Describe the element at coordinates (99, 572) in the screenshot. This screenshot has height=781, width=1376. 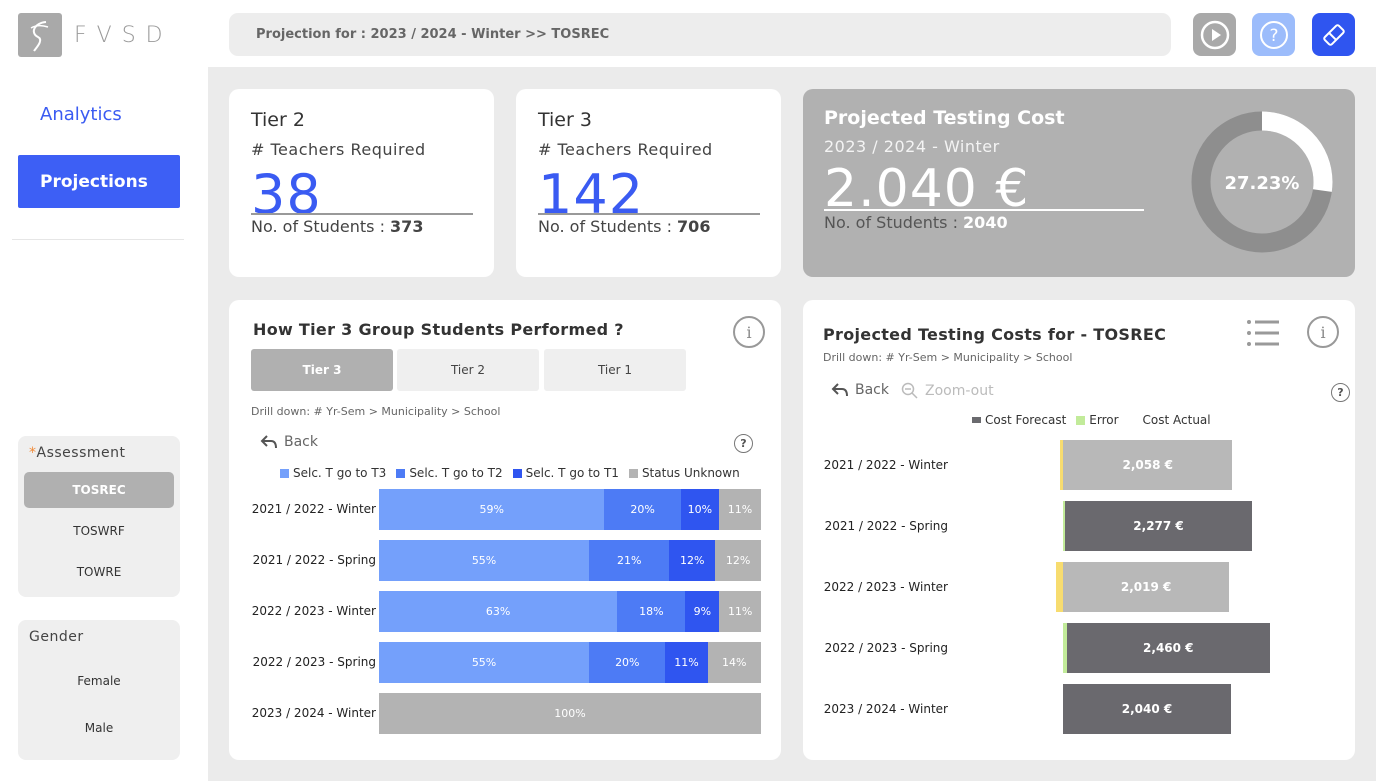
I see `assessment-option-towre: TOWRE` at that location.